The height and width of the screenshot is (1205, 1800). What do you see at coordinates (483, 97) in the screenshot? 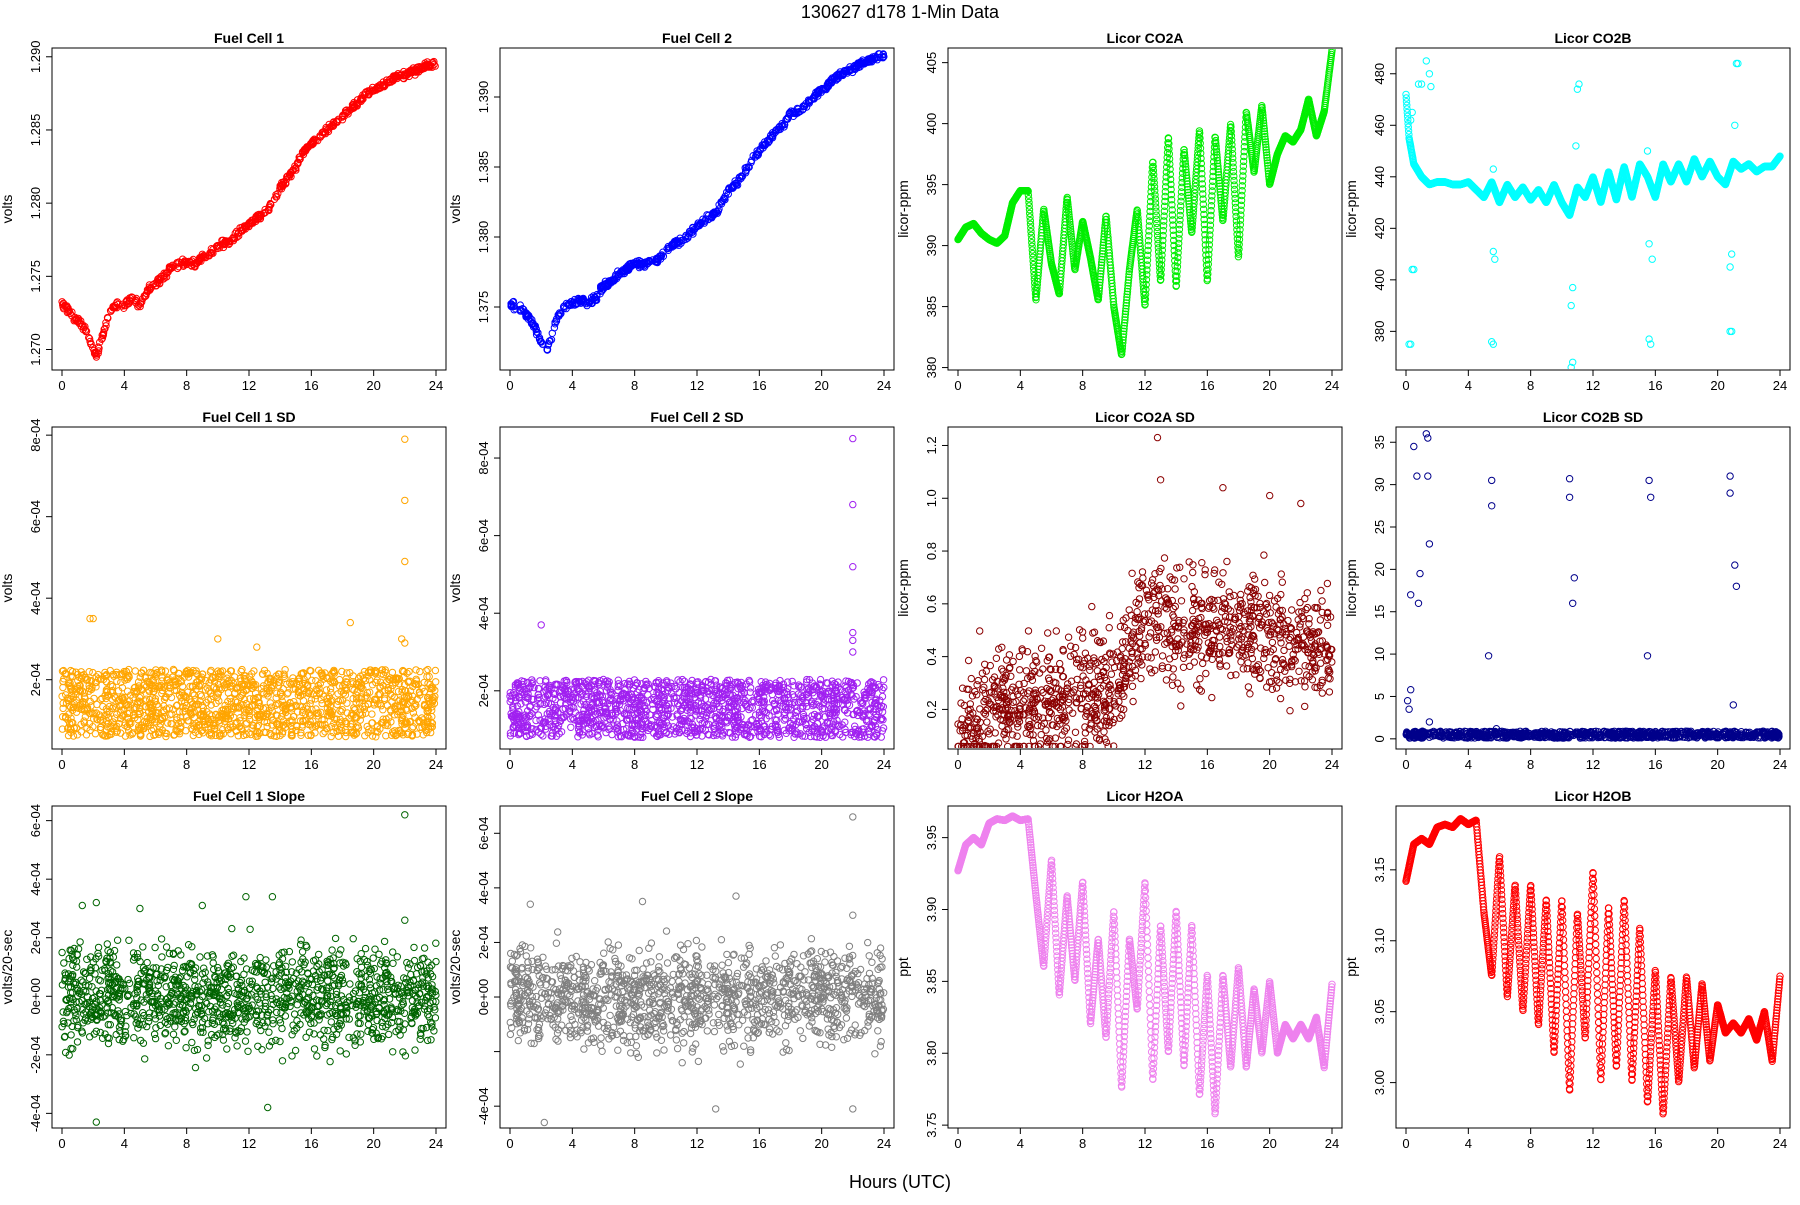
I see `y-tick-label: 1.390` at bounding box center [483, 97].